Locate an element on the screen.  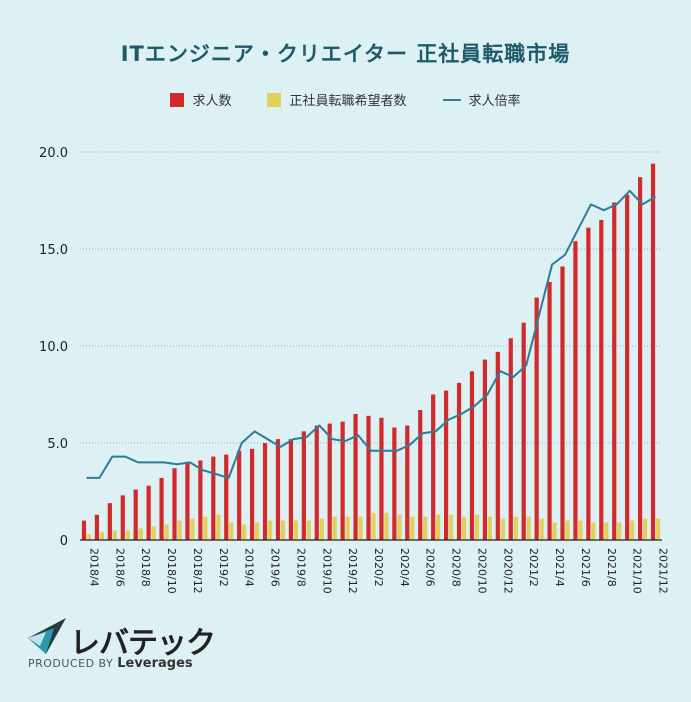
legend-label-jobs: 求人数 is located at coordinates (212, 101).